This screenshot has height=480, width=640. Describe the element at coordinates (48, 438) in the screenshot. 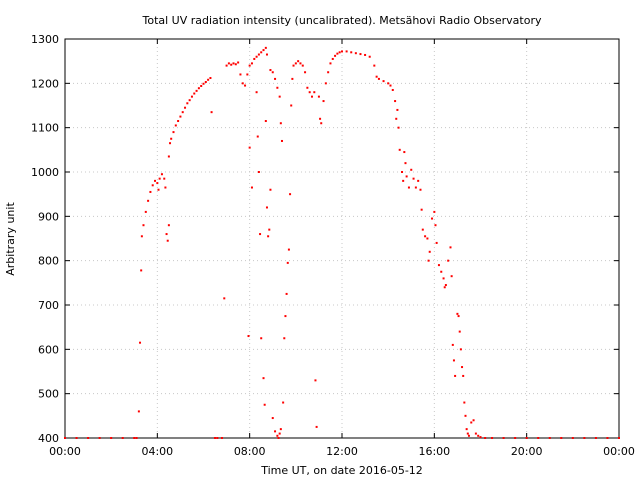

I see `y-tick-label: 400` at that location.